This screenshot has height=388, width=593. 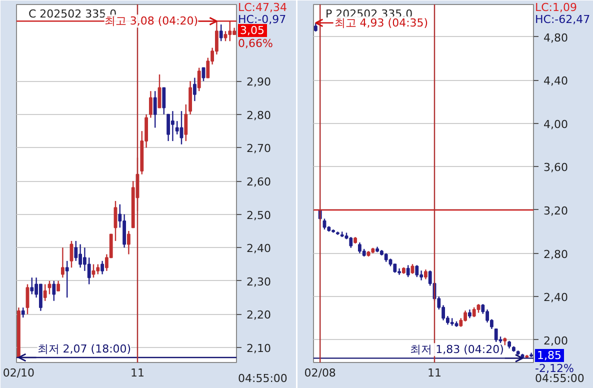 What do you see at coordinates (562, 19) in the screenshot?
I see `text: HC:-62,47` at bounding box center [562, 19].